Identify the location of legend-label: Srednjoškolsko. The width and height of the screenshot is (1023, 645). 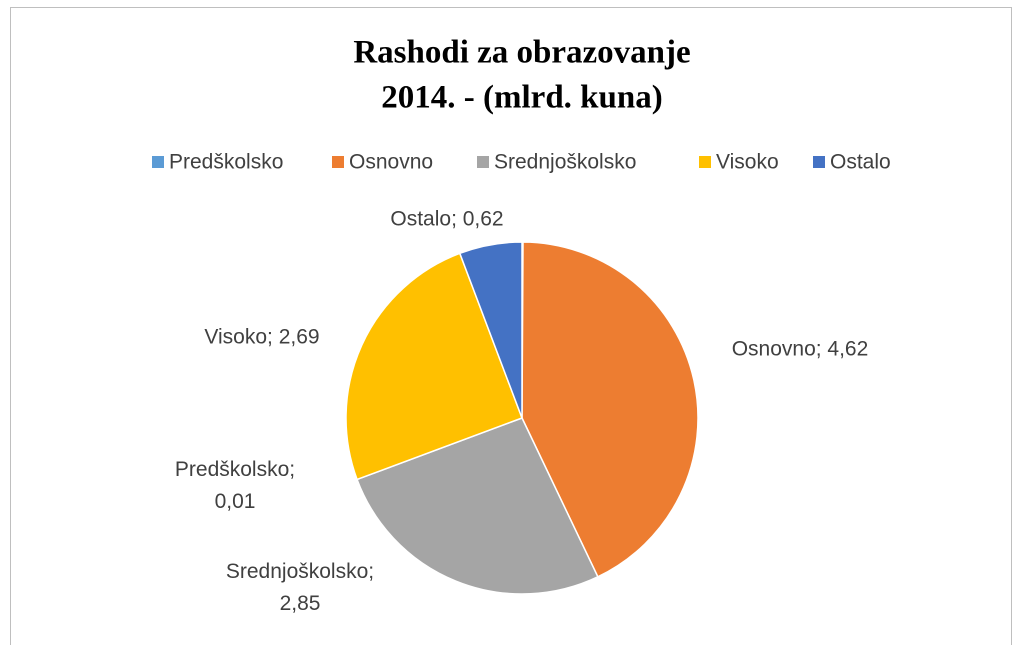
(565, 162).